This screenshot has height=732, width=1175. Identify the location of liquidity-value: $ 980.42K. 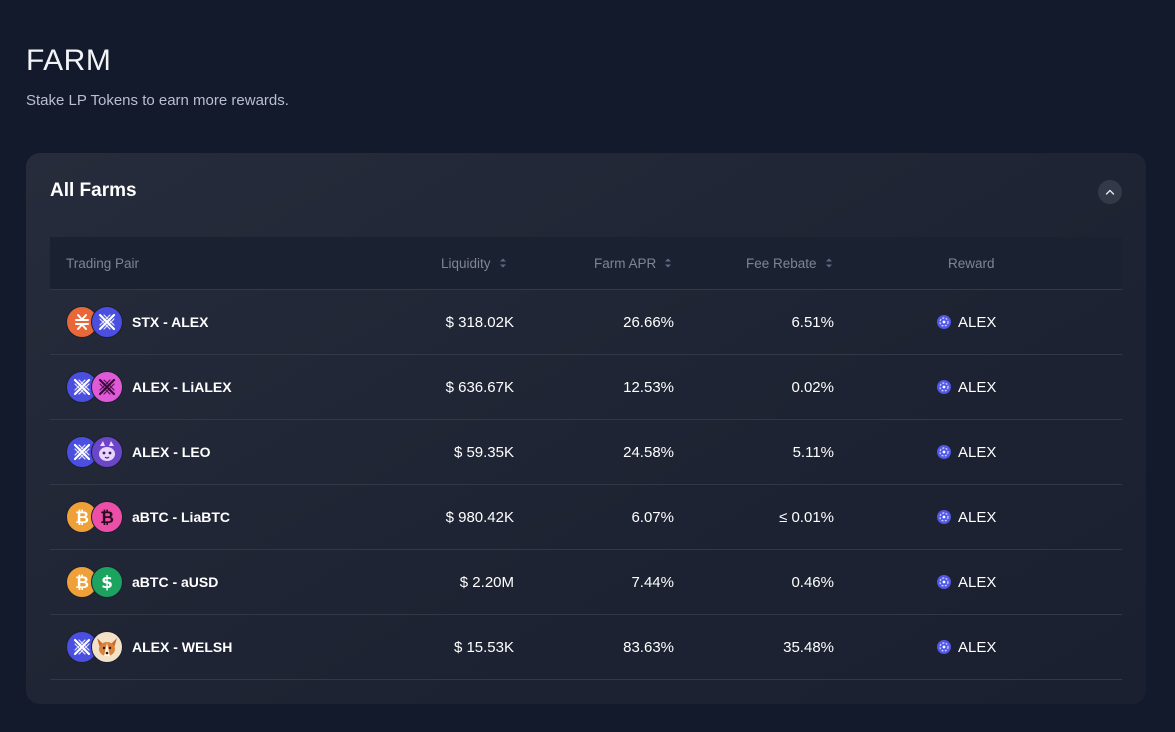
(479, 517).